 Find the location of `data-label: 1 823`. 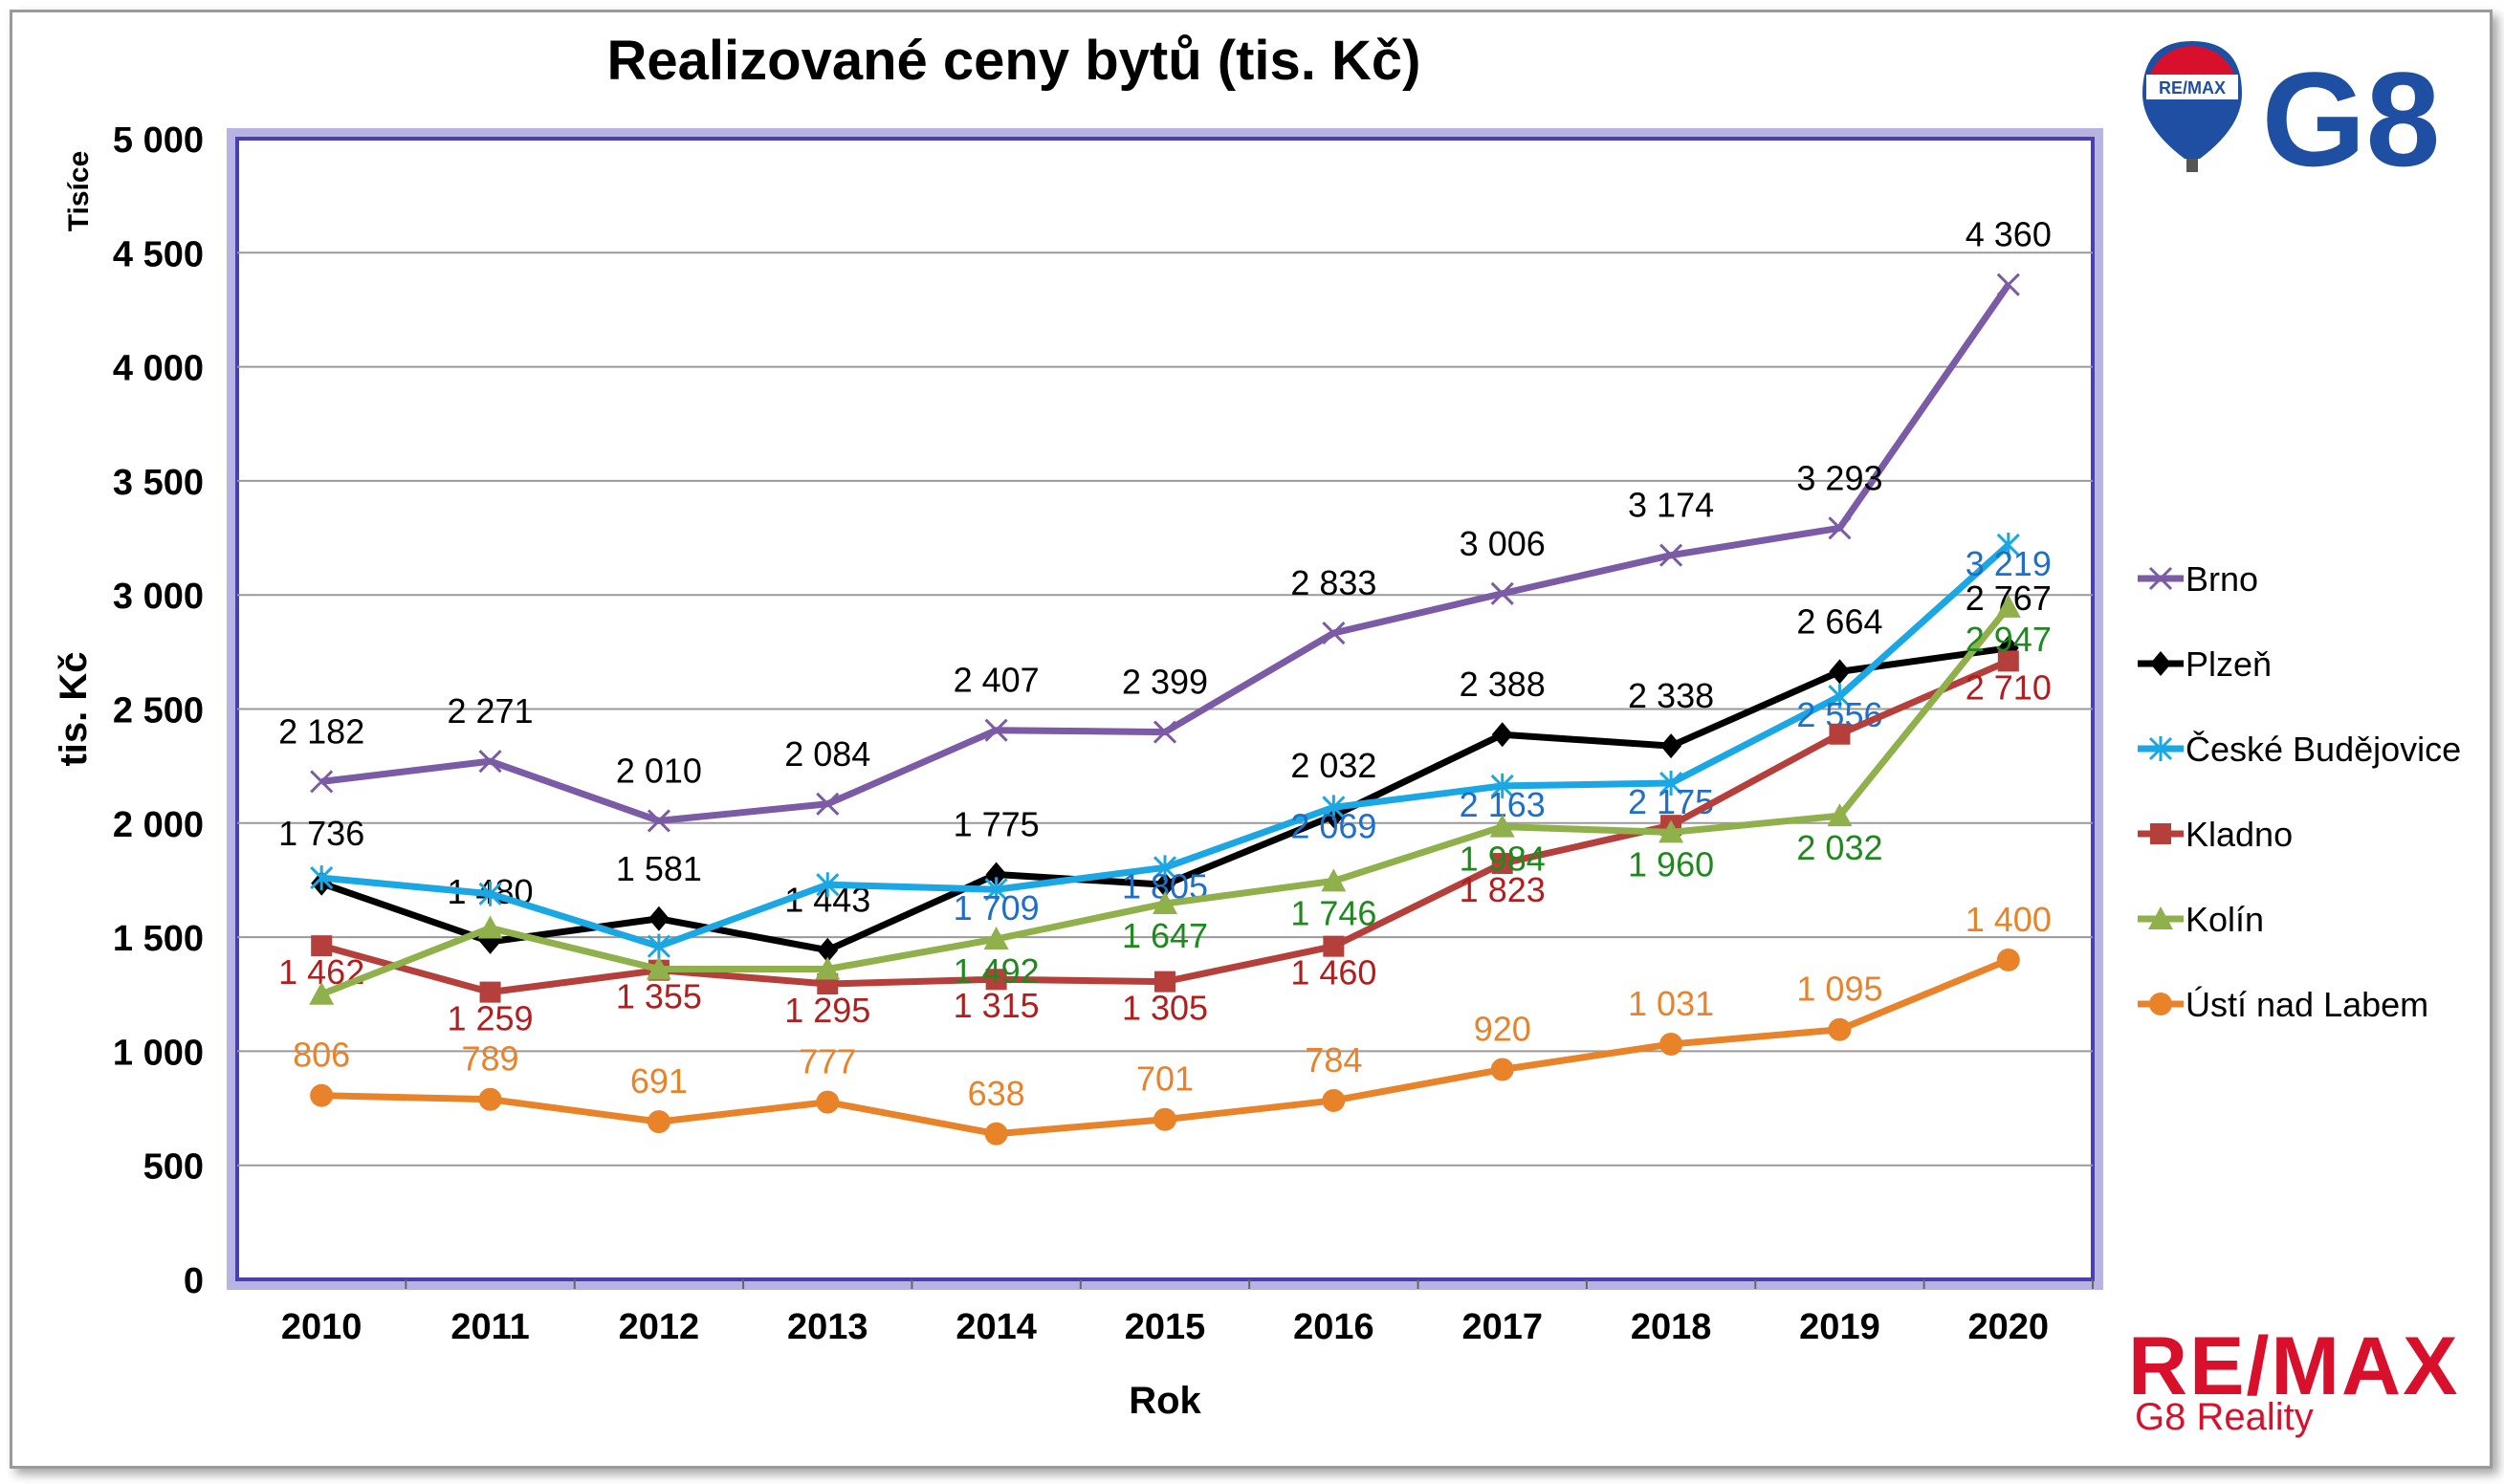

data-label: 1 823 is located at coordinates (1503, 890).